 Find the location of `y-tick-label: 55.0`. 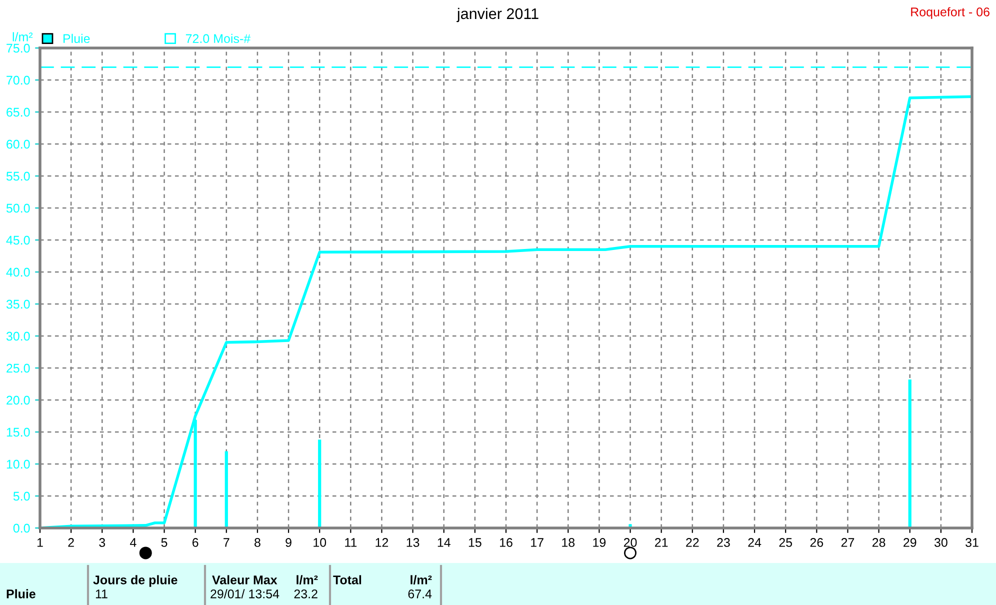

y-tick-label: 55.0 is located at coordinates (18, 176).